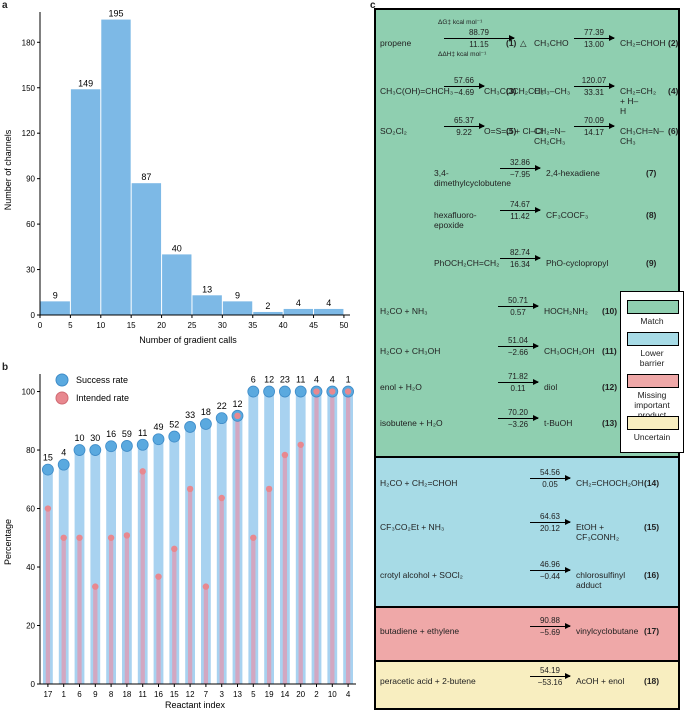 The height and width of the screenshot is (713, 685). I want to click on reactant-count-label: 22, so click(222, 406).